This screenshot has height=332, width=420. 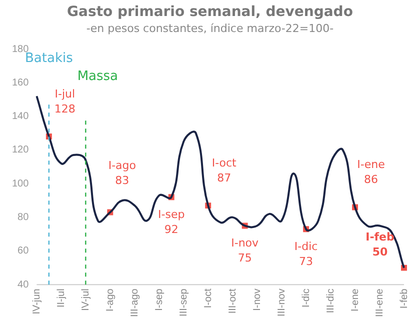 I want to click on y-tick-label: 120, so click(x=21, y=150).